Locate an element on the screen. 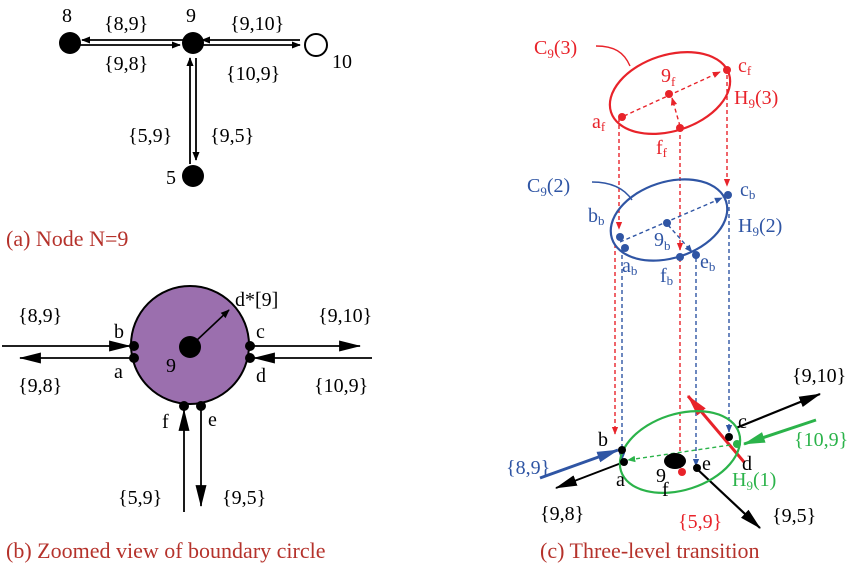 The width and height of the screenshot is (865, 574). mid-e-label: eb is located at coordinates (707, 262).